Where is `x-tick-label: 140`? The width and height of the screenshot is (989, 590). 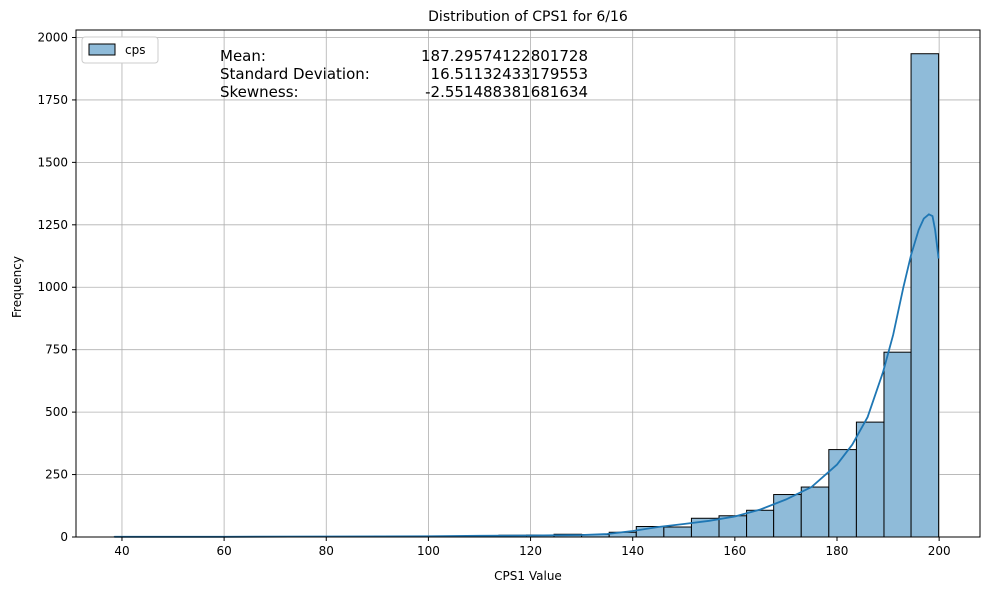
x-tick-label: 140 is located at coordinates (632, 551).